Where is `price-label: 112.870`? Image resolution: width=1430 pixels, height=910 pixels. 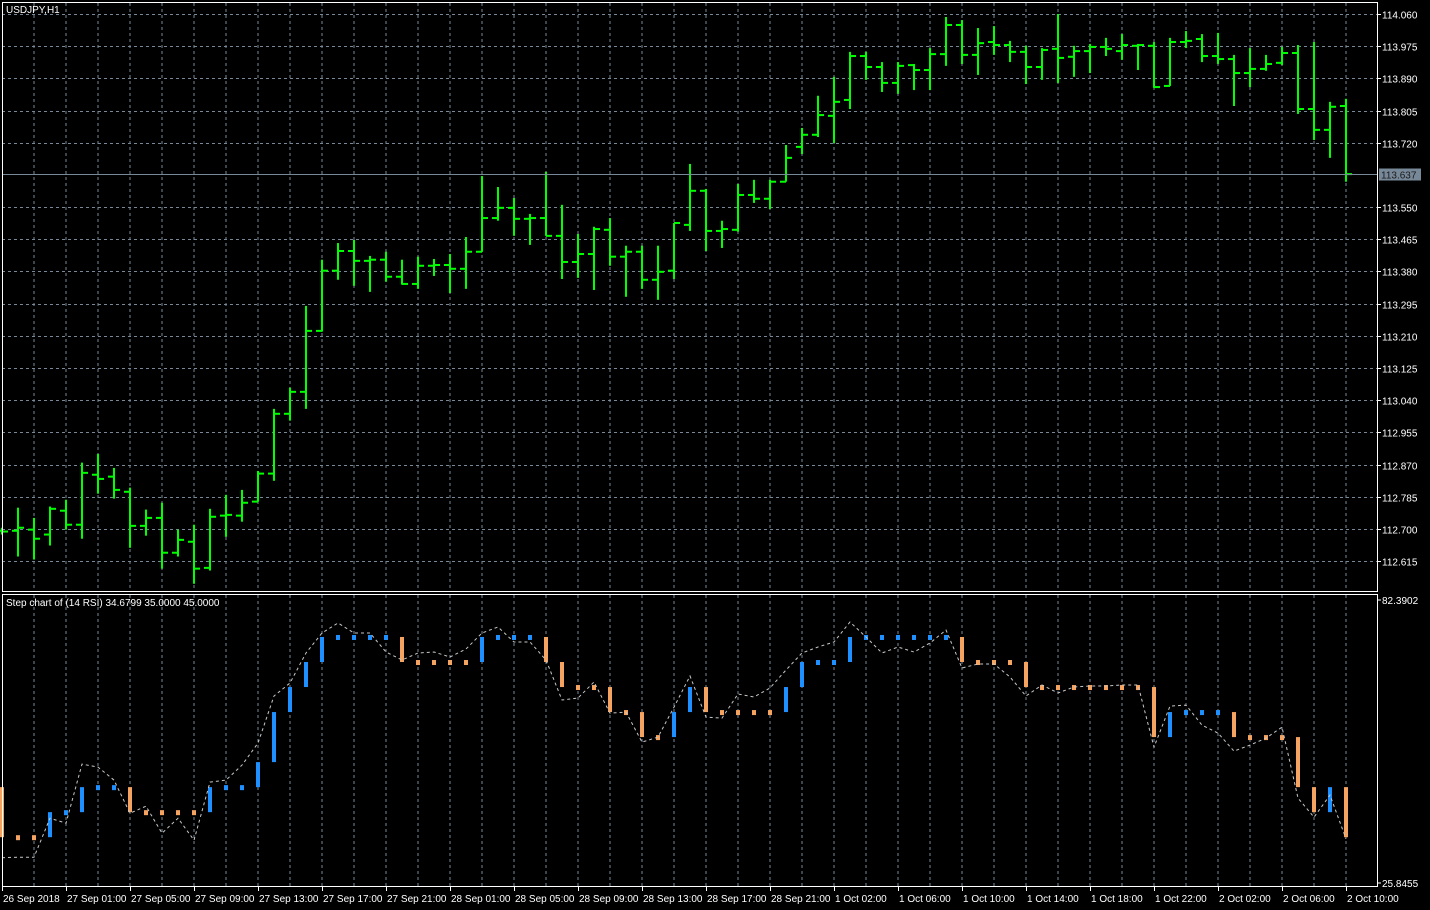
price-label: 112.870 is located at coordinates (1400, 467).